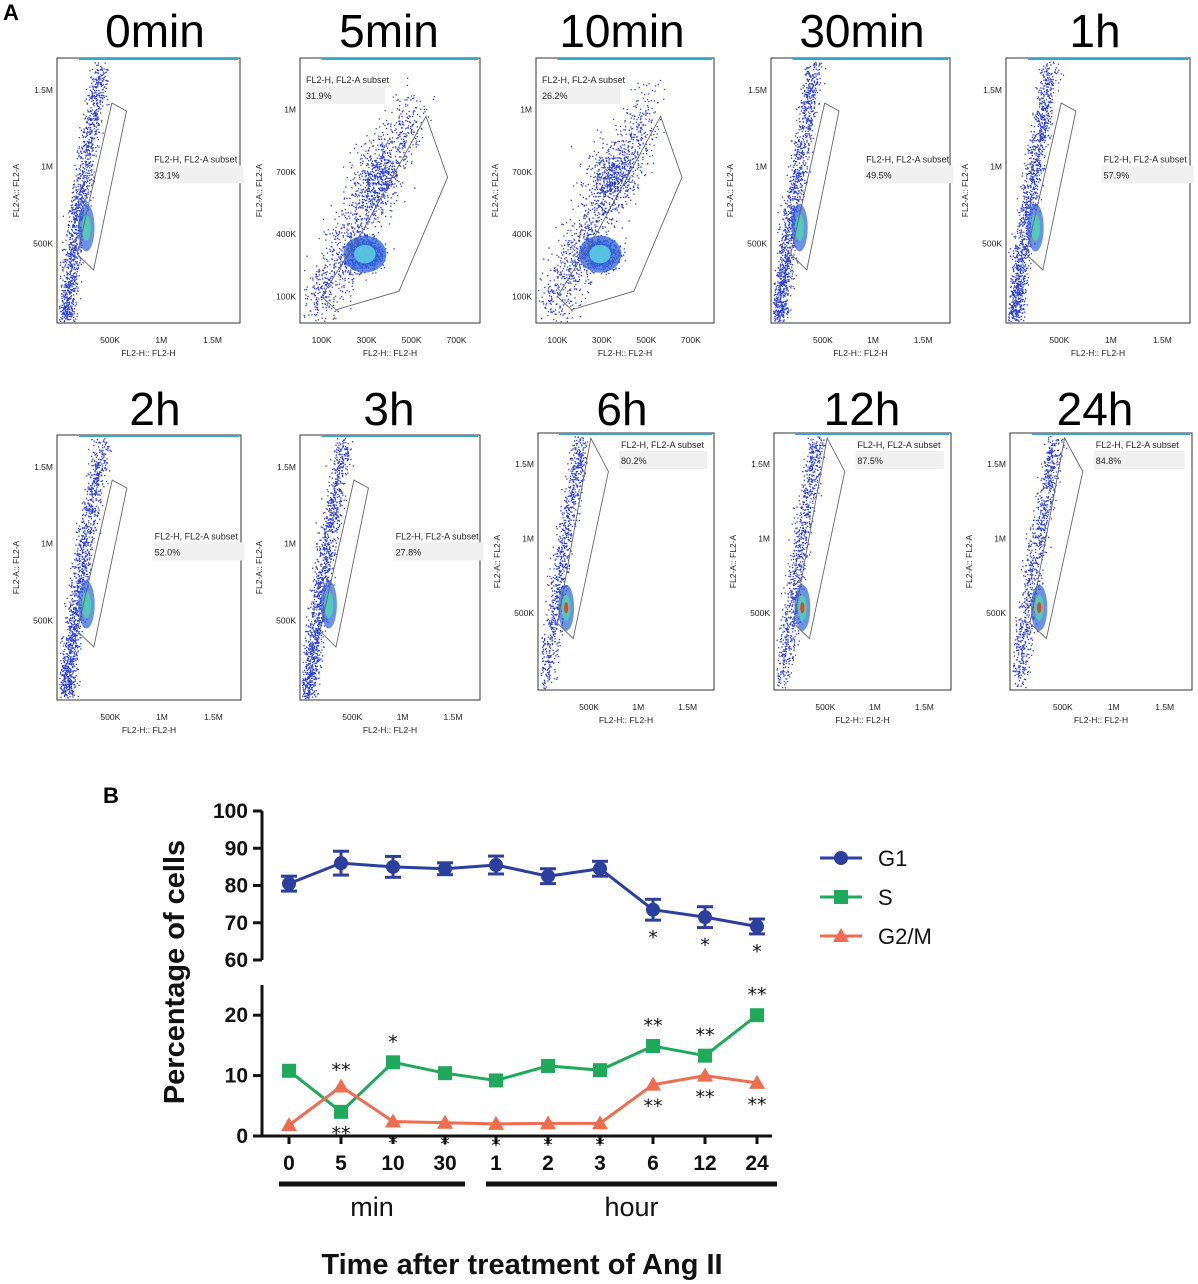 This screenshot has height=1284, width=1198. Describe the element at coordinates (110, 340) in the screenshot. I see `x-tick-label: 500K` at that location.